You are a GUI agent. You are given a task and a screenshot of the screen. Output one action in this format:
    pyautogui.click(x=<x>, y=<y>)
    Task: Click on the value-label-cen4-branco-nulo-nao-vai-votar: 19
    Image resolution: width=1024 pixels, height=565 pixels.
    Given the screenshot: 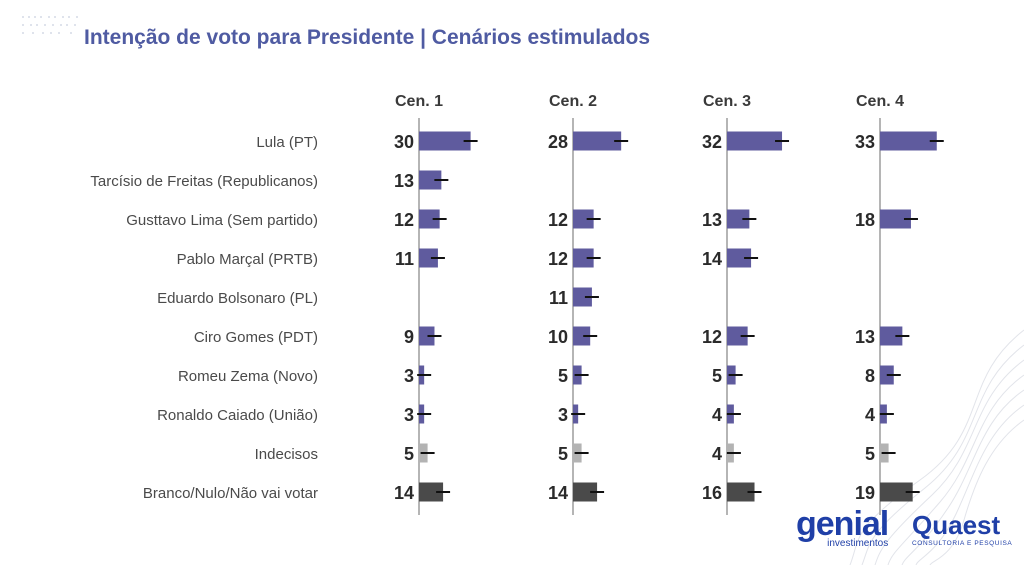 What is the action you would take?
    pyautogui.click(x=865, y=493)
    